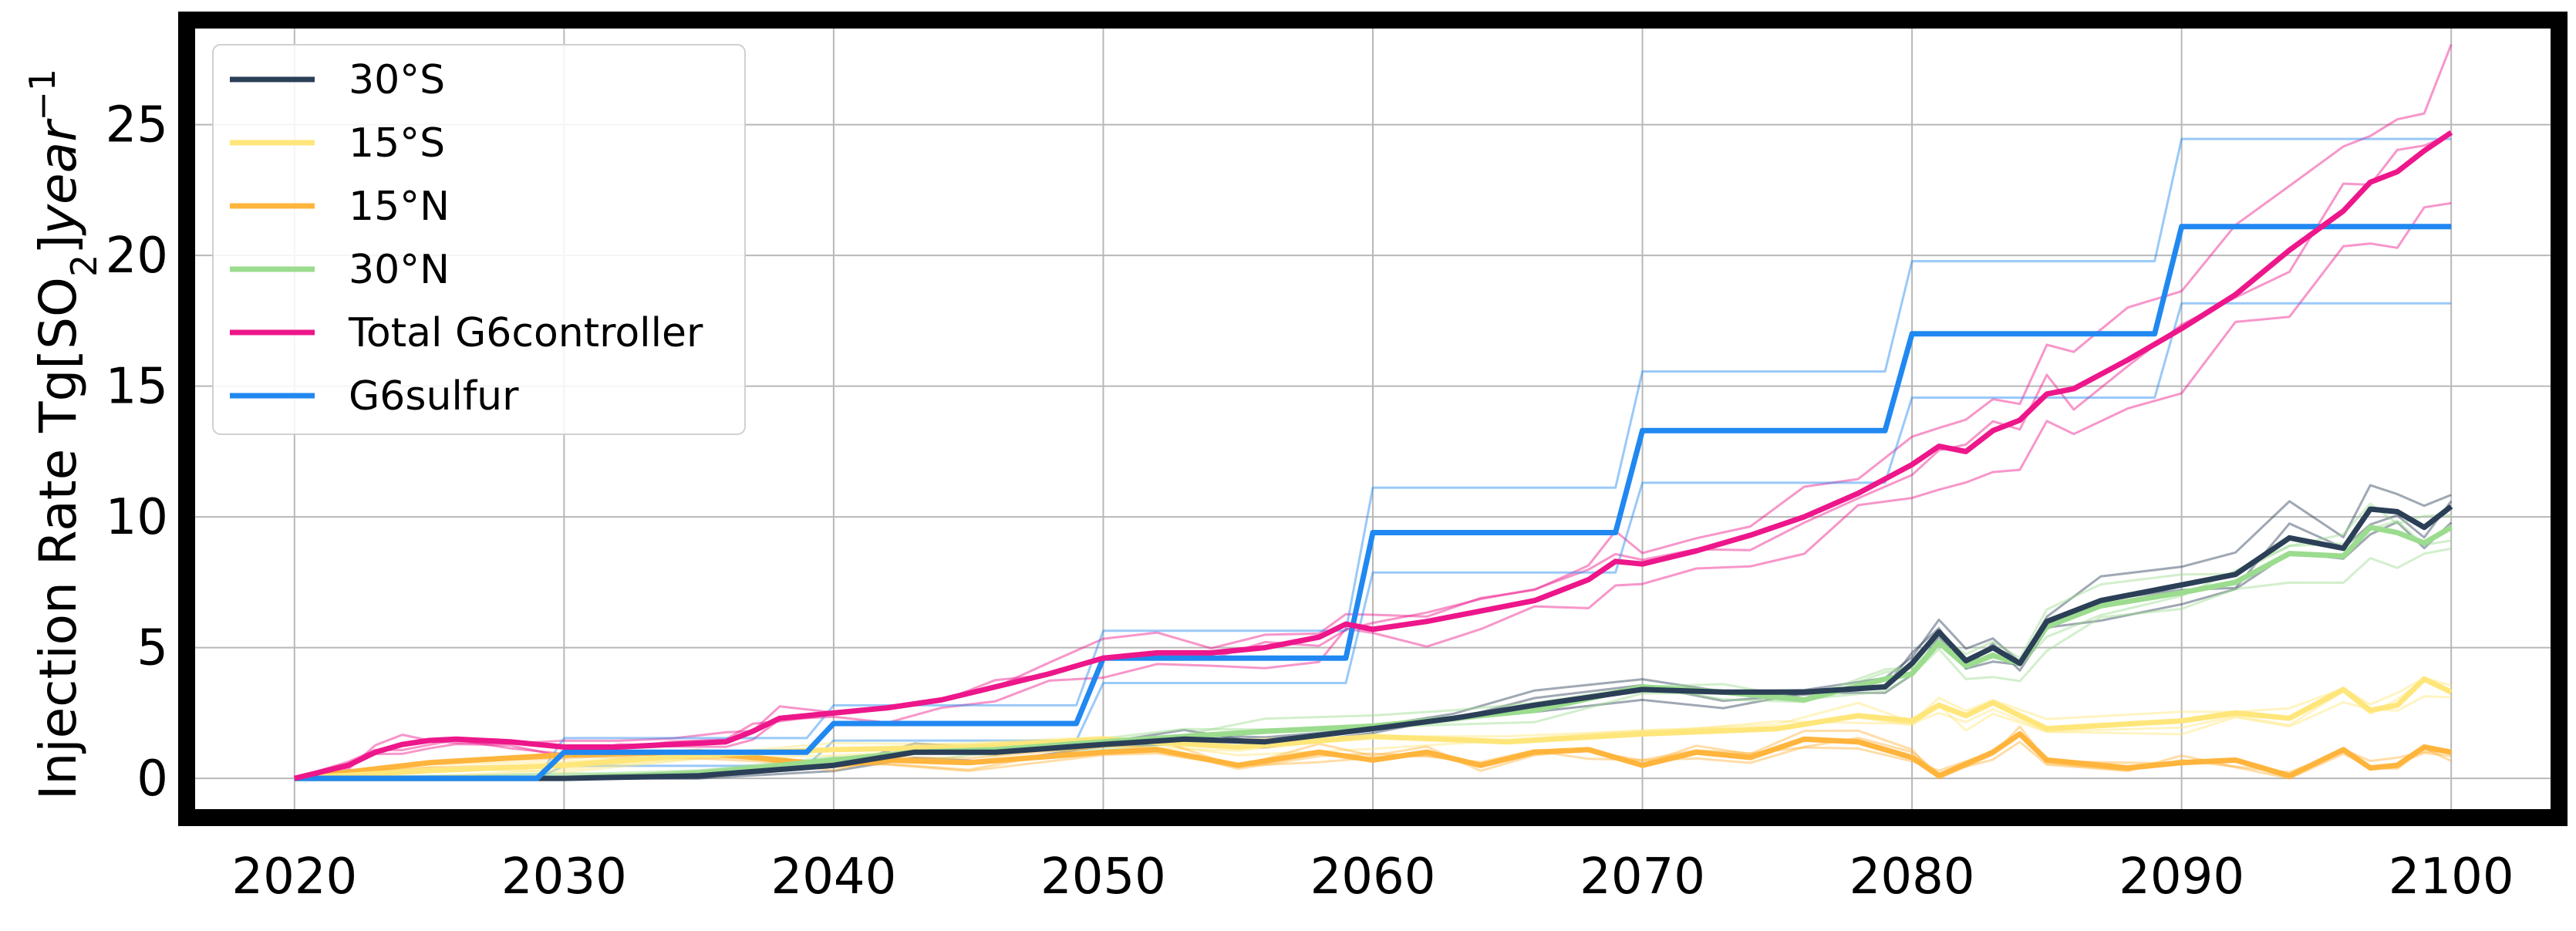 The height and width of the screenshot is (931, 2576). I want to click on legend-label: G6sulfur, so click(434, 396).